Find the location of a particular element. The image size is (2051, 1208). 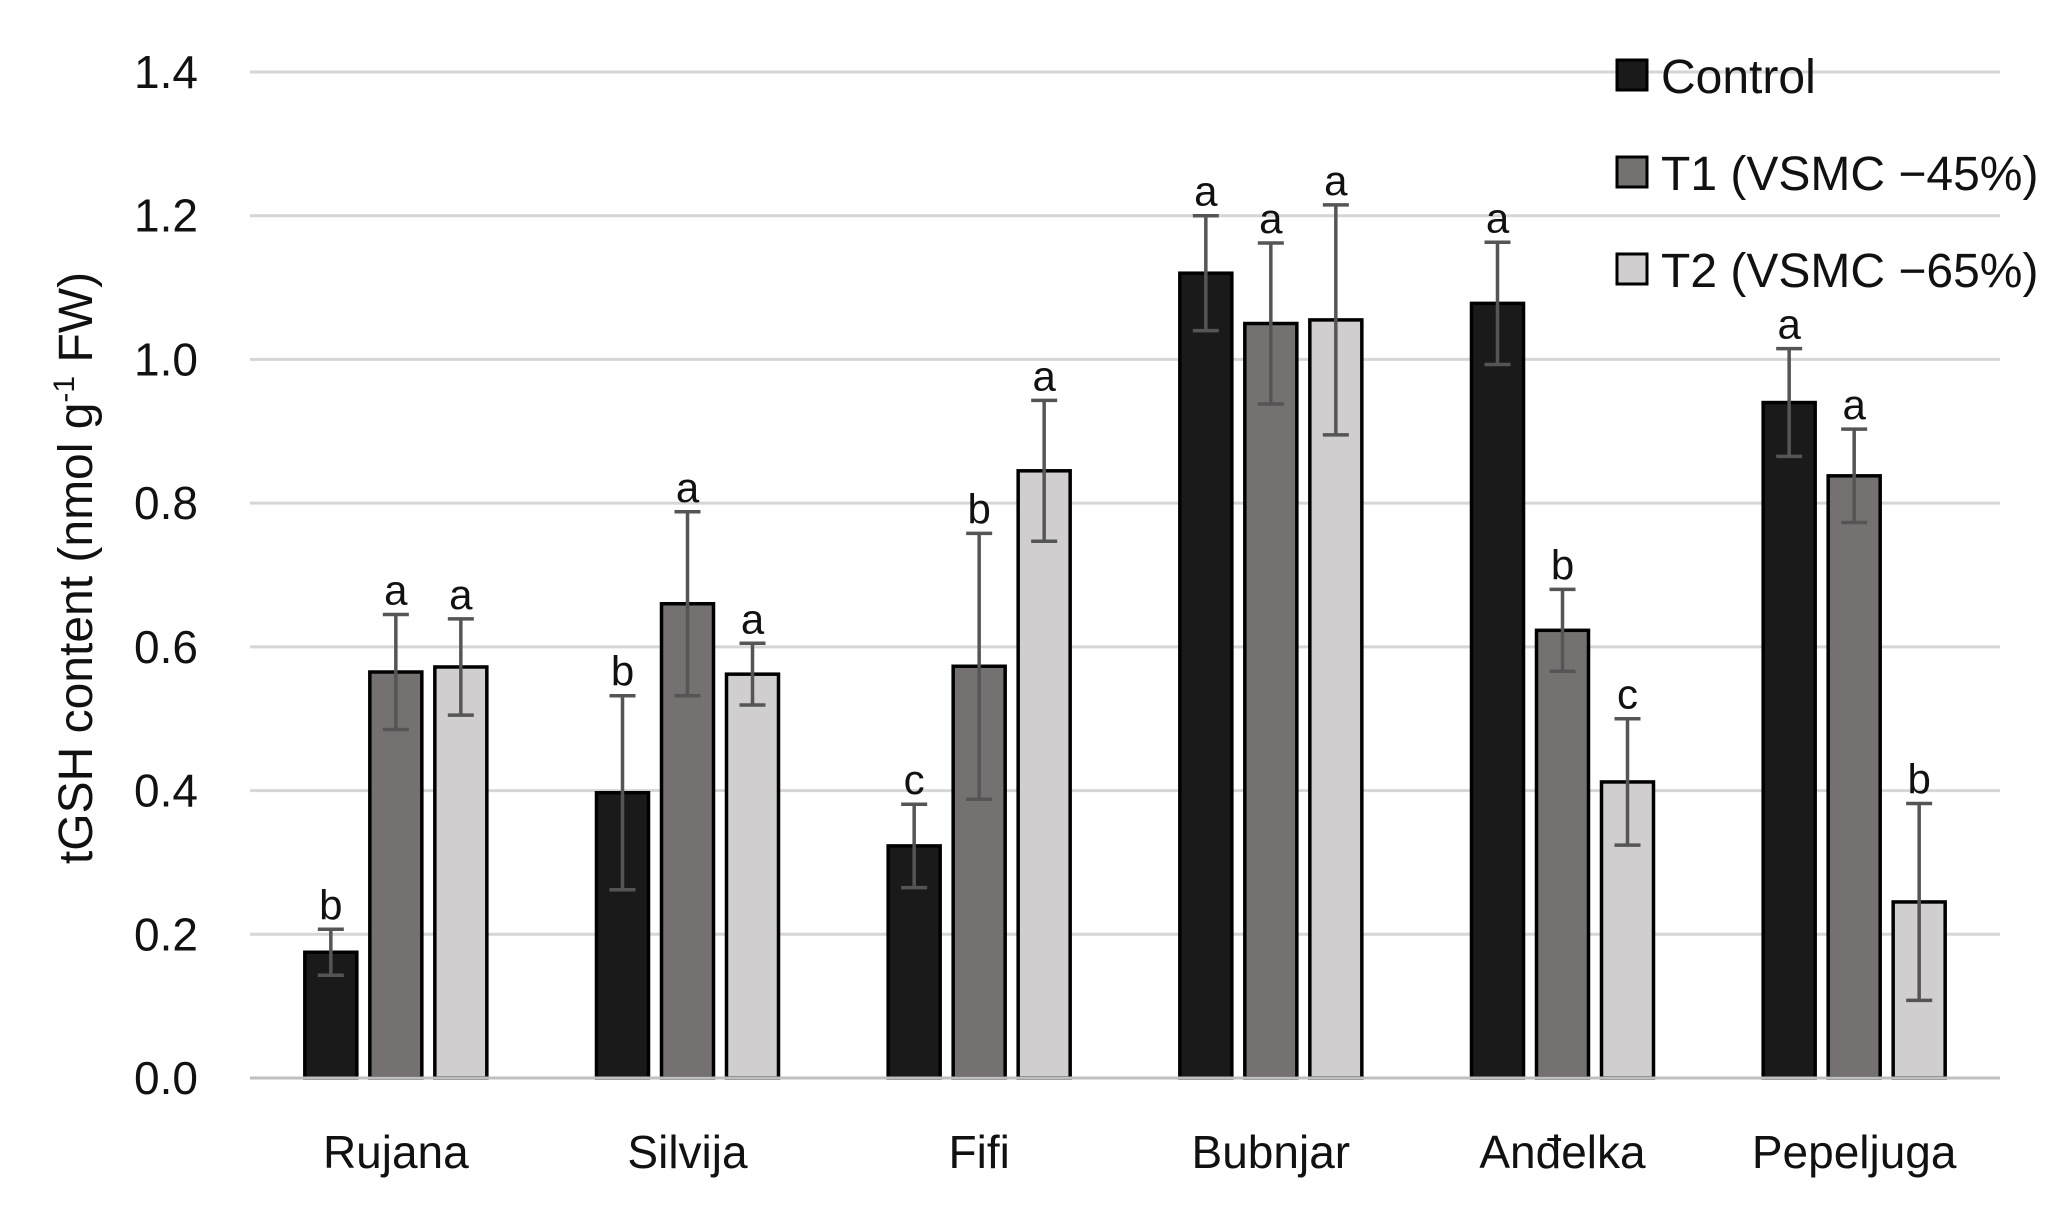

x-category-label: Bubnjar is located at coordinates (1271, 1152).